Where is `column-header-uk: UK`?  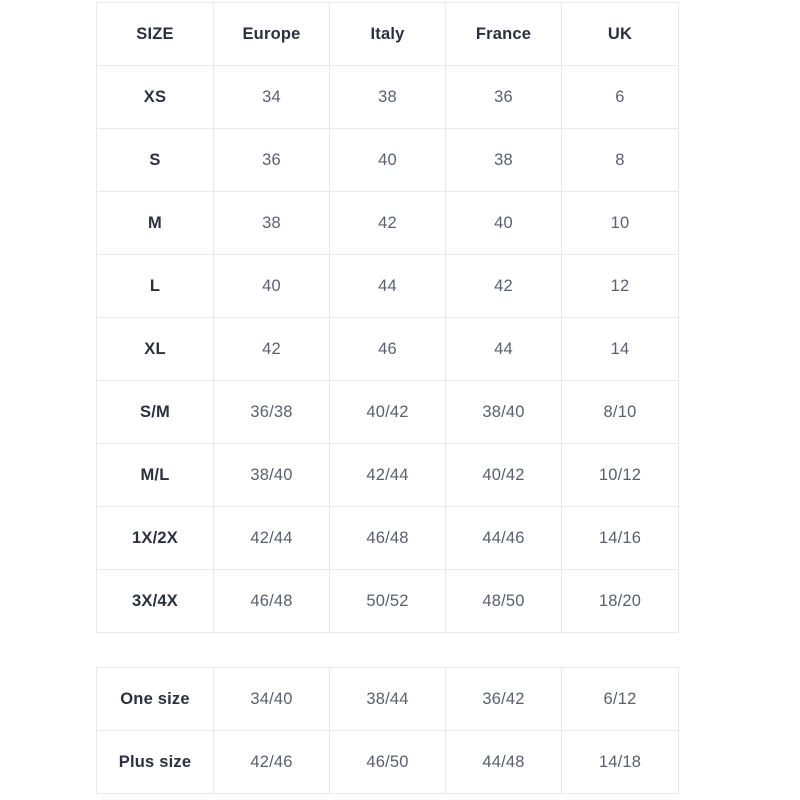 column-header-uk: UK is located at coordinates (620, 34).